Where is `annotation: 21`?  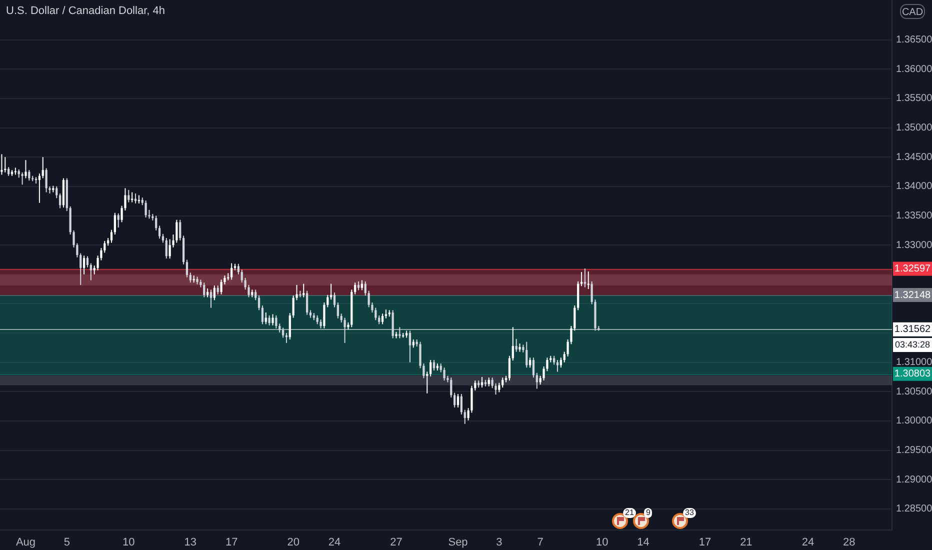
annotation: 21 is located at coordinates (629, 513).